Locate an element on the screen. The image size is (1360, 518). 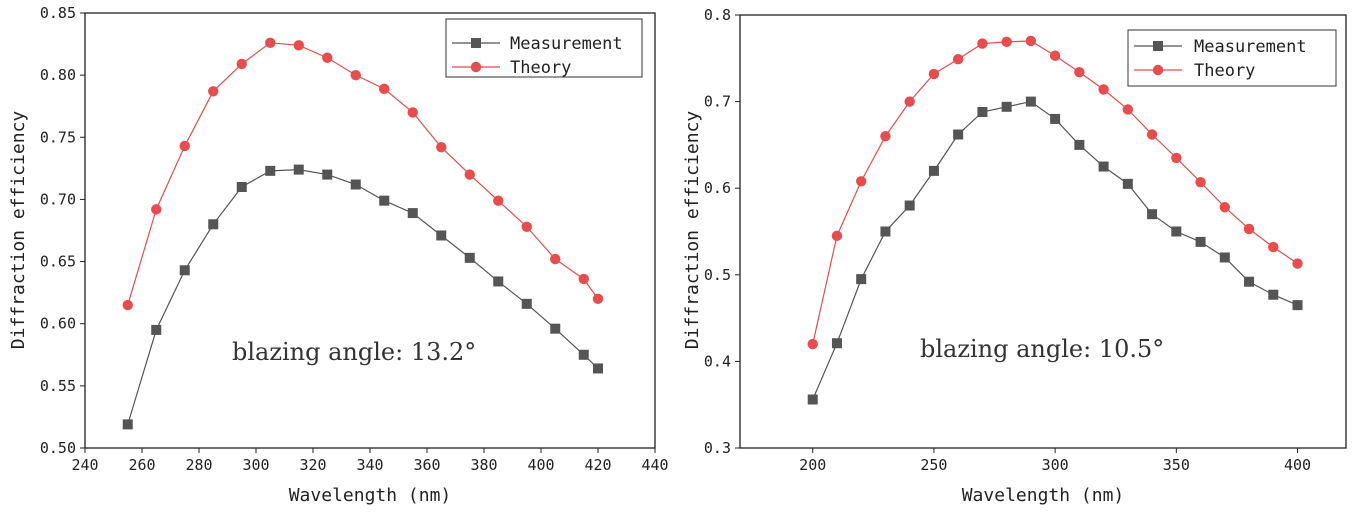
x-tick-label: 260 is located at coordinates (141, 465).